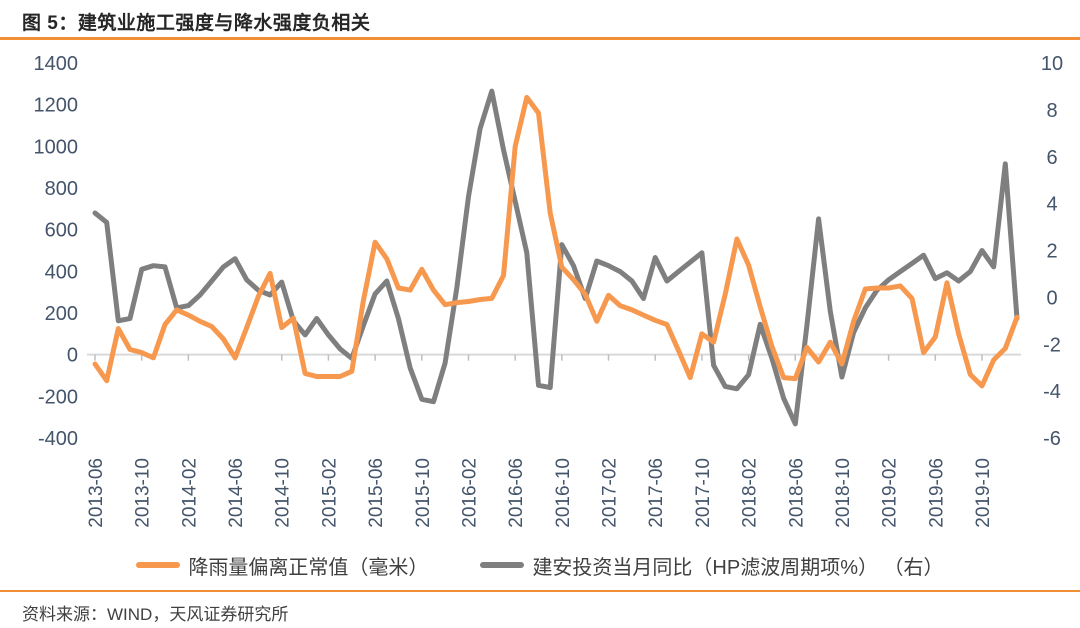 This screenshot has width=1080, height=628. I want to click on svg-text: -400, so click(58, 439).